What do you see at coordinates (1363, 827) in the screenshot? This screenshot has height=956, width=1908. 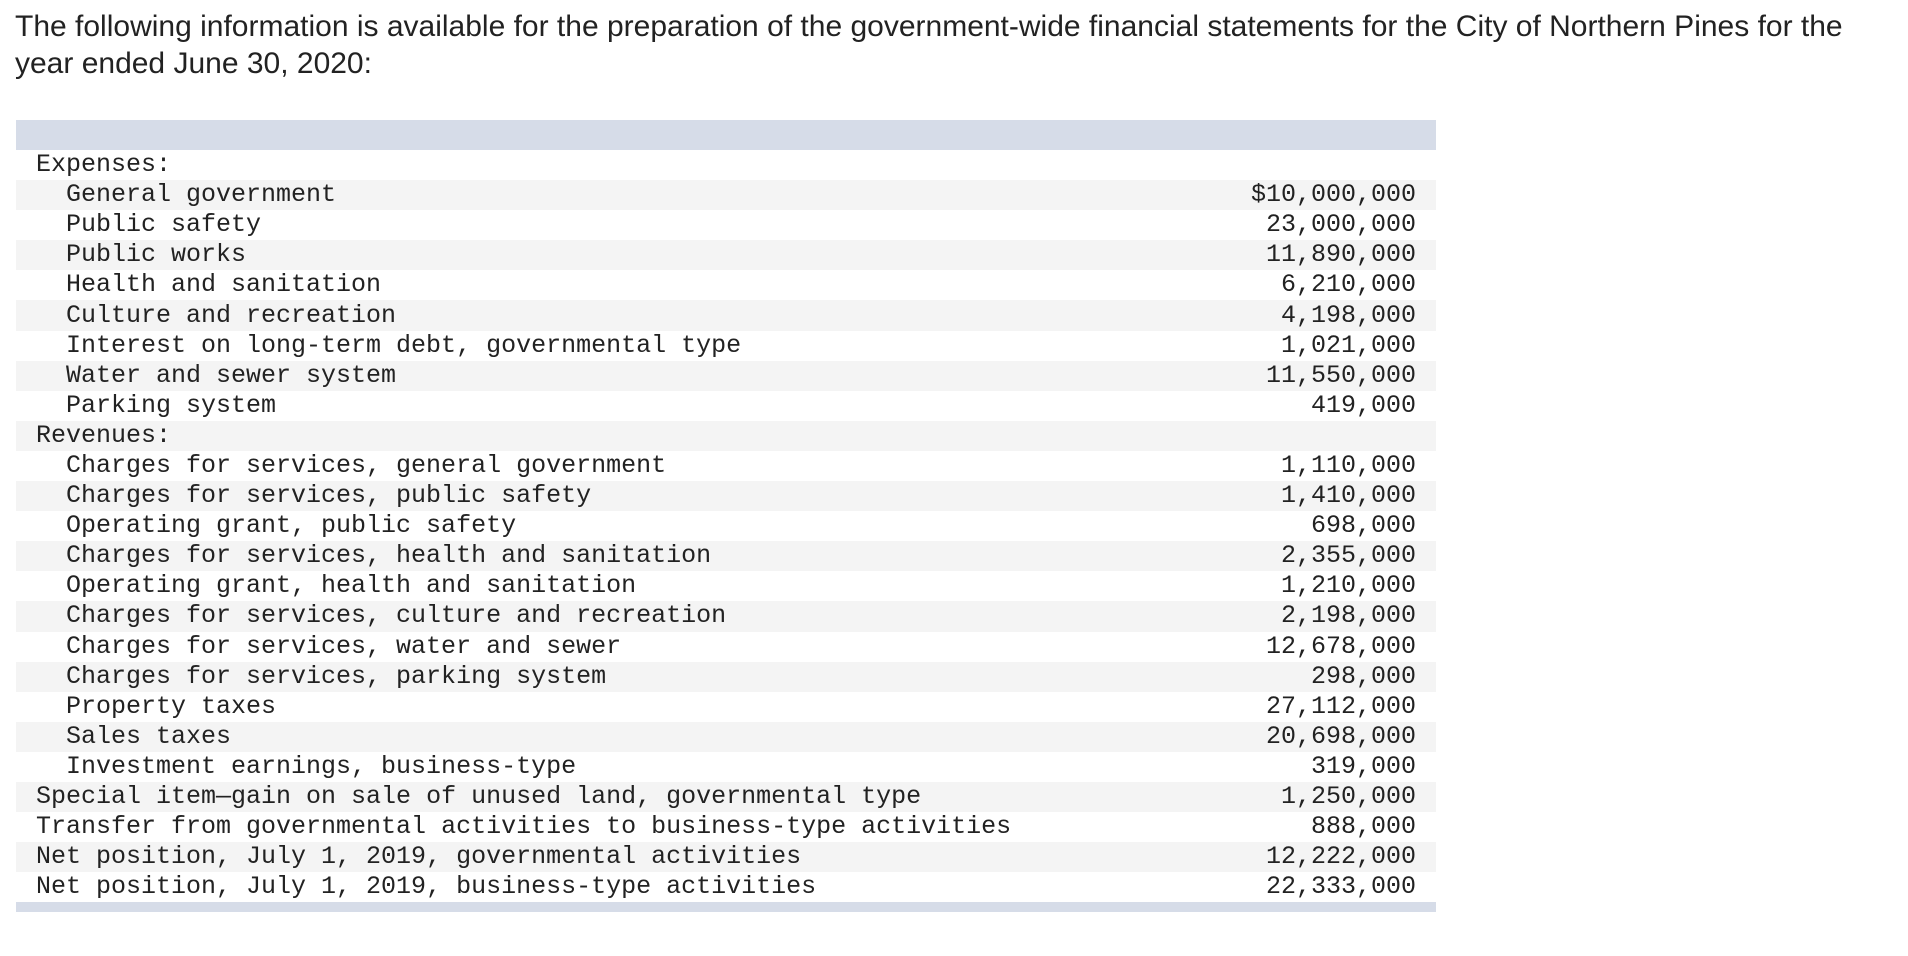 I see `row-amount: 888,000` at bounding box center [1363, 827].